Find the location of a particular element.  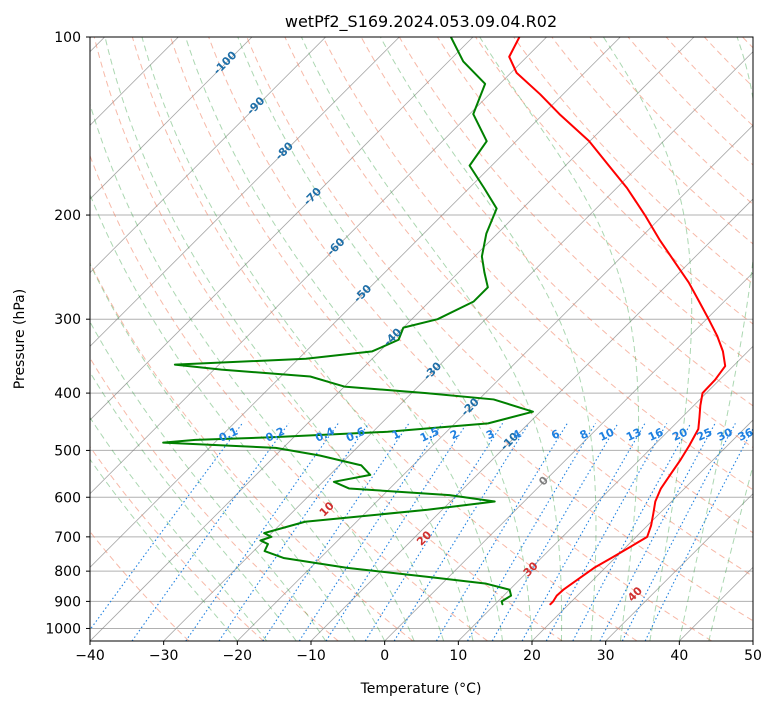

mixing-ratio-label: 16 is located at coordinates (656, 434).